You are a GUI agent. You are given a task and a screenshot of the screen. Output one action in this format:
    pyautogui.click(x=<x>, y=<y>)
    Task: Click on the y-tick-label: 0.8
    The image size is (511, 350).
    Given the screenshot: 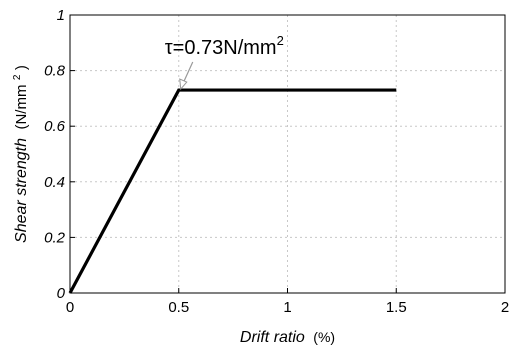 What is the action you would take?
    pyautogui.click(x=55, y=71)
    